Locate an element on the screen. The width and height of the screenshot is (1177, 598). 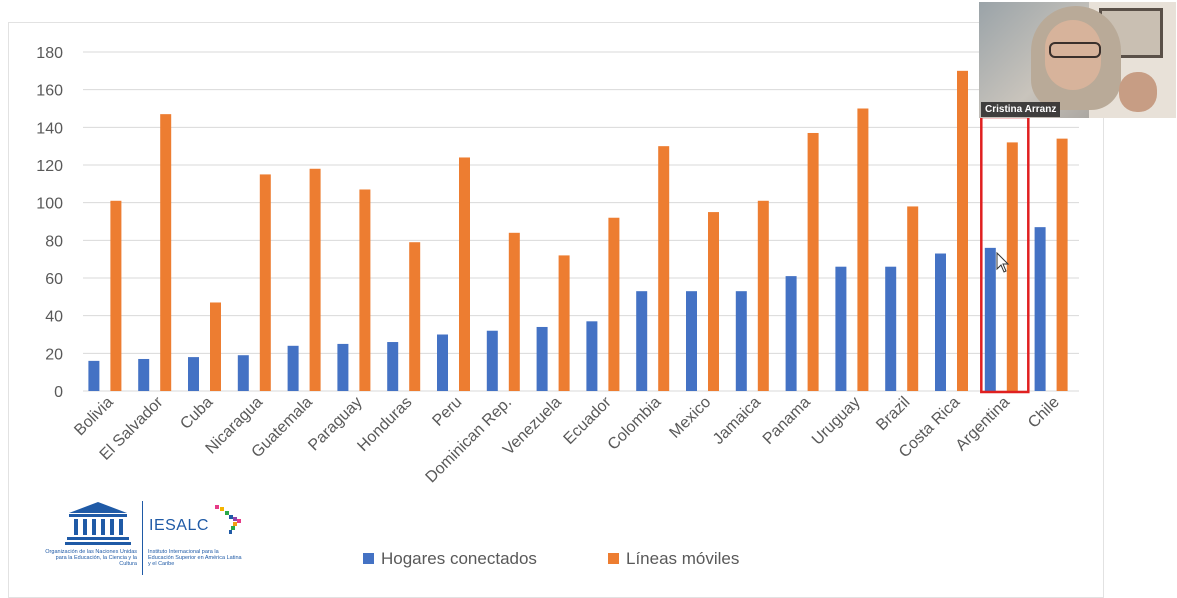
participant-name: Cristina Arranz is located at coordinates (1021, 109).